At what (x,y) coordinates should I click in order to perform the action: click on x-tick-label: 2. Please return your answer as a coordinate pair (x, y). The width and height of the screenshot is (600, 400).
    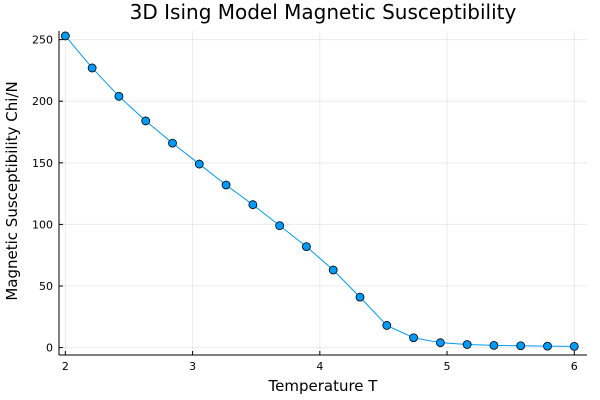
    Looking at the image, I should click on (65, 366).